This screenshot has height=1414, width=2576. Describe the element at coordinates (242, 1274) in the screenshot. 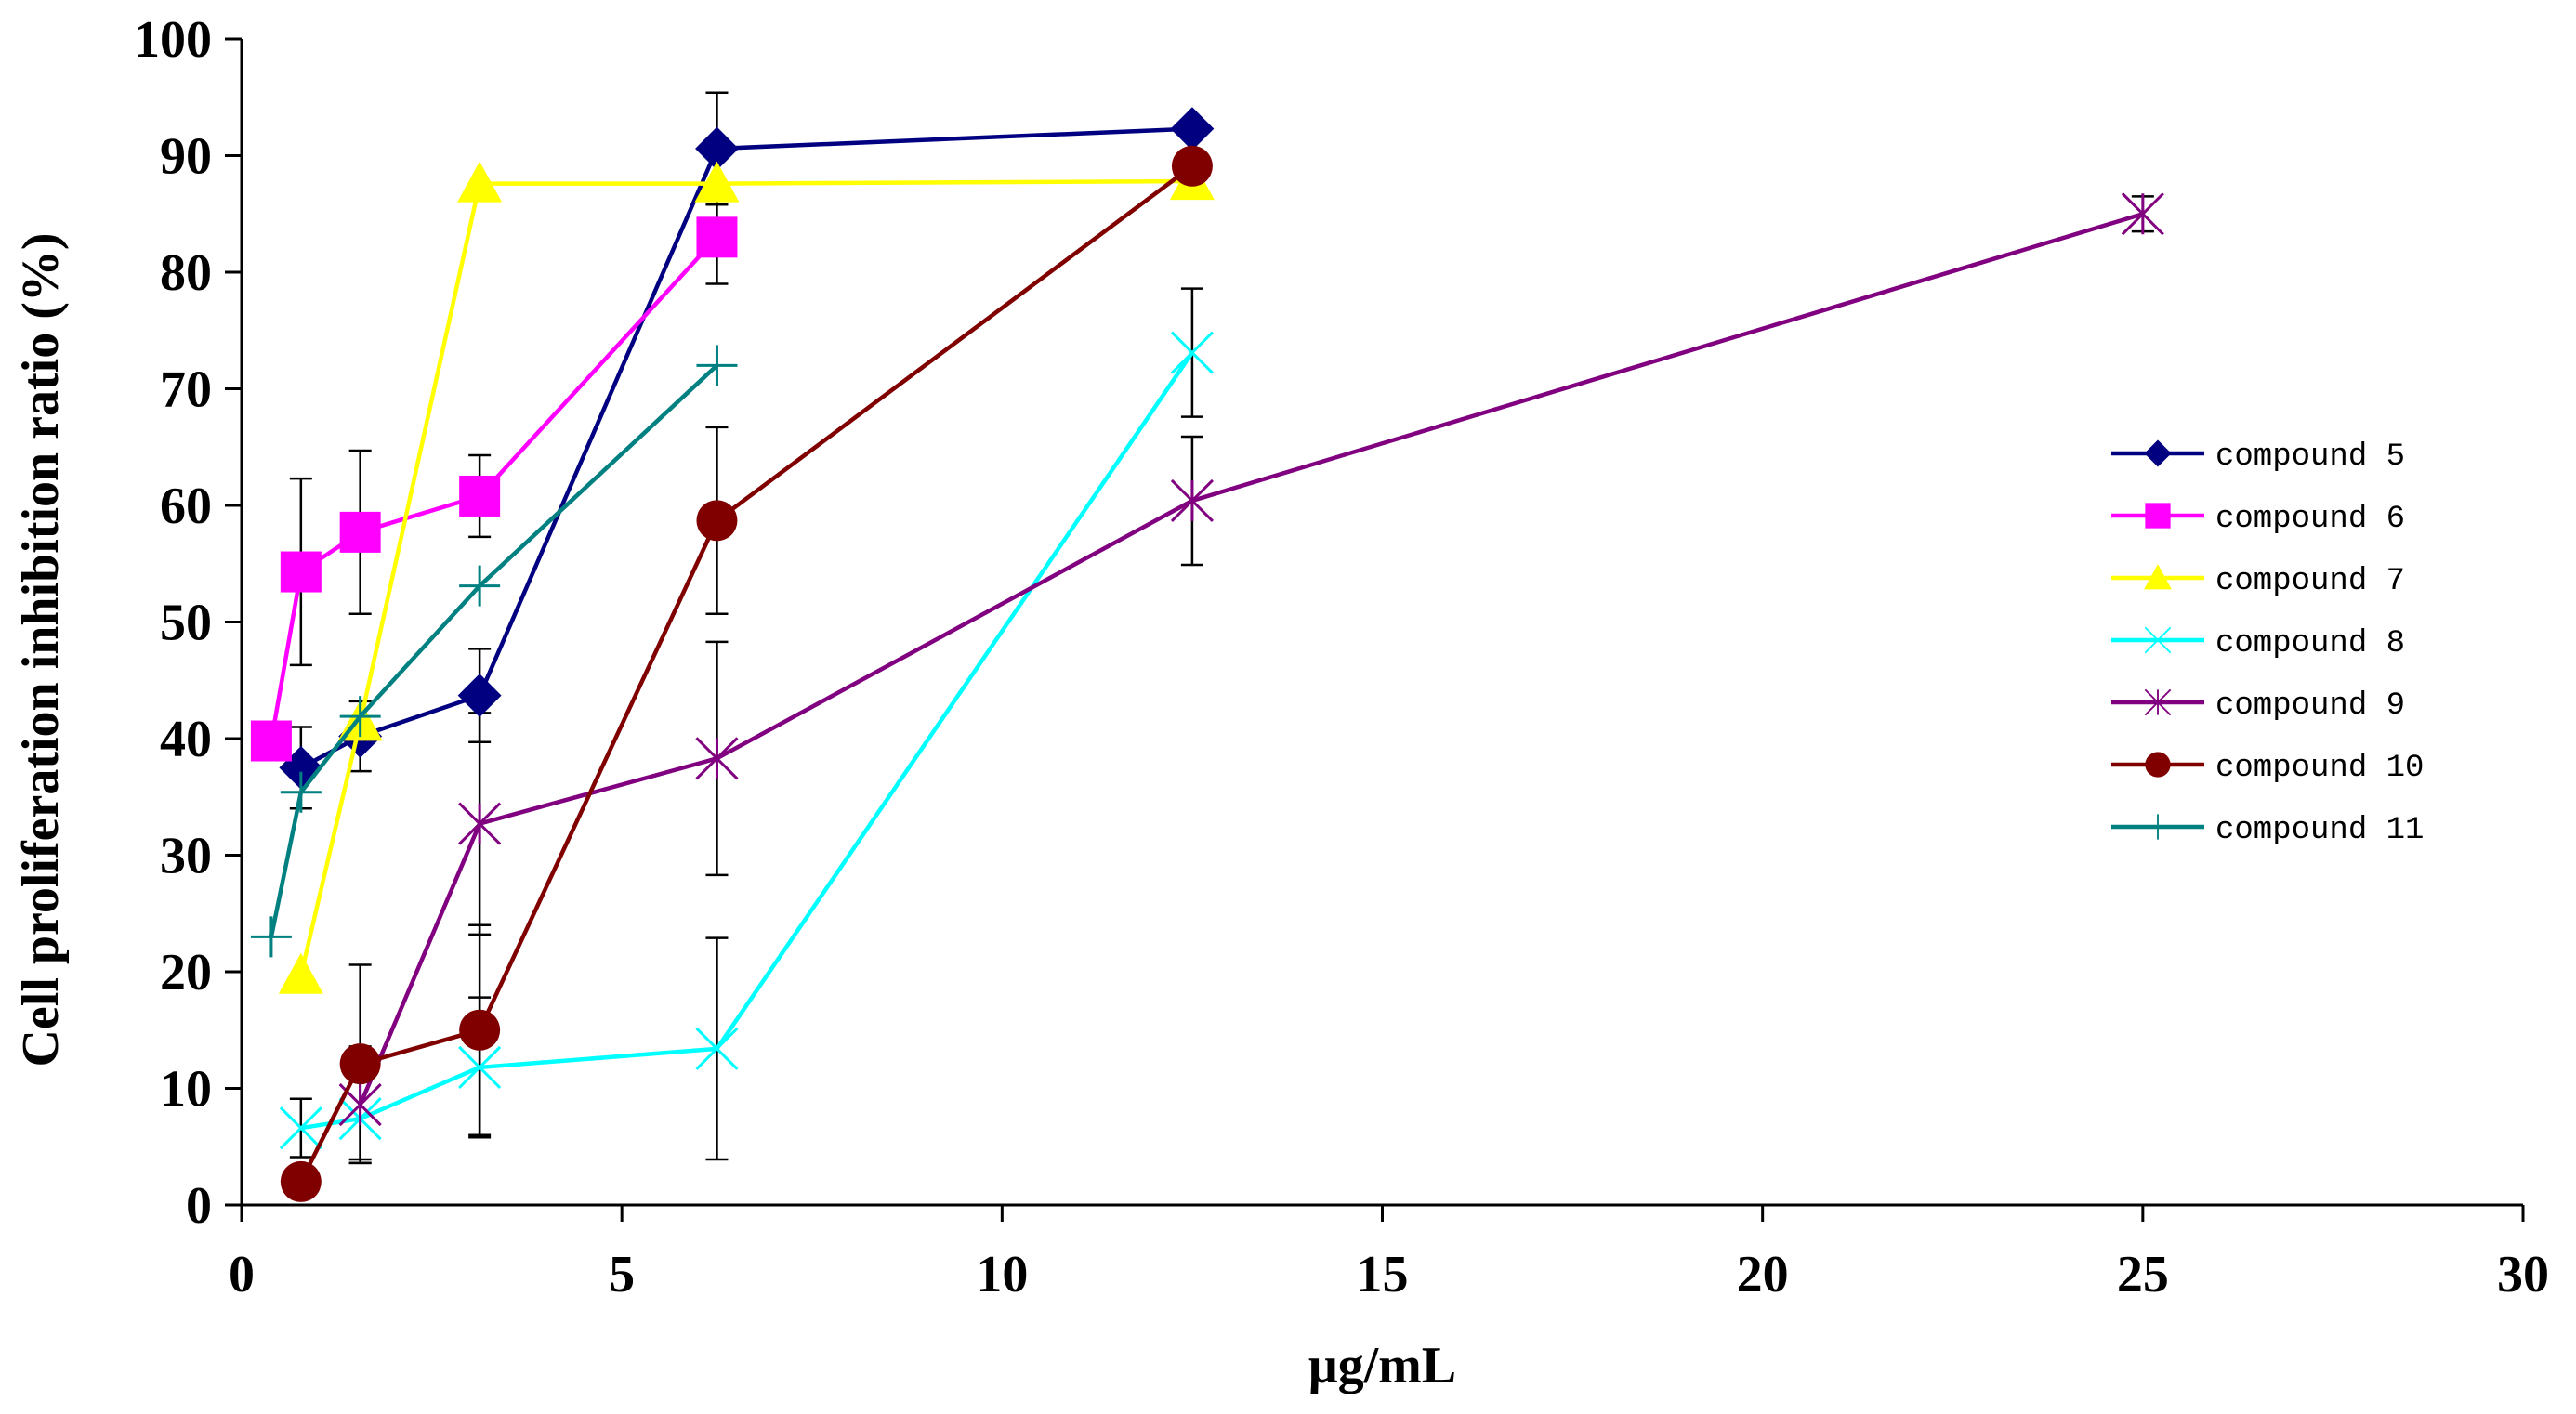

I see `x-tick-label: 0` at that location.